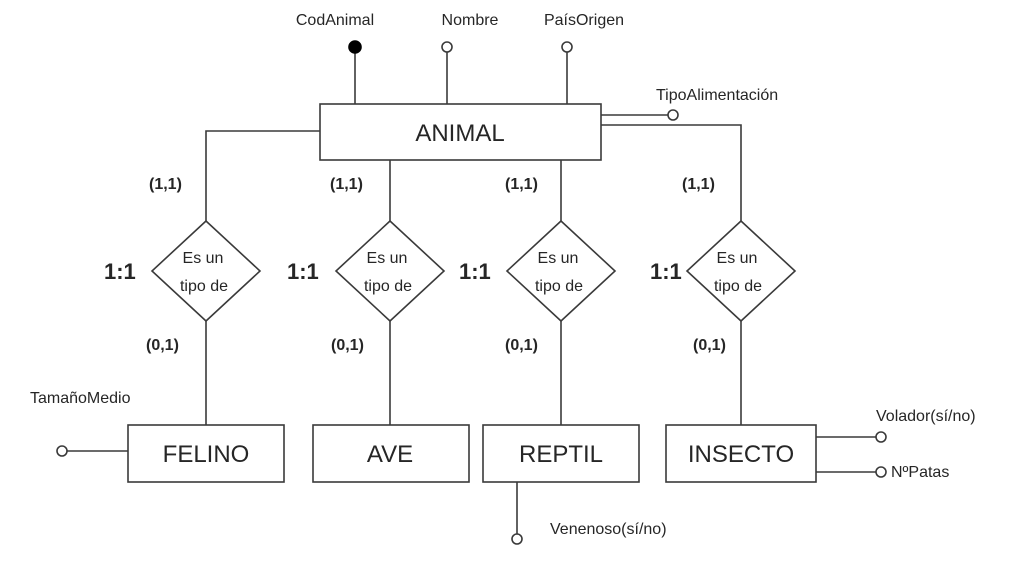 This screenshot has height=561, width=1032. I want to click on branch-line-felino, so click(262, 175).